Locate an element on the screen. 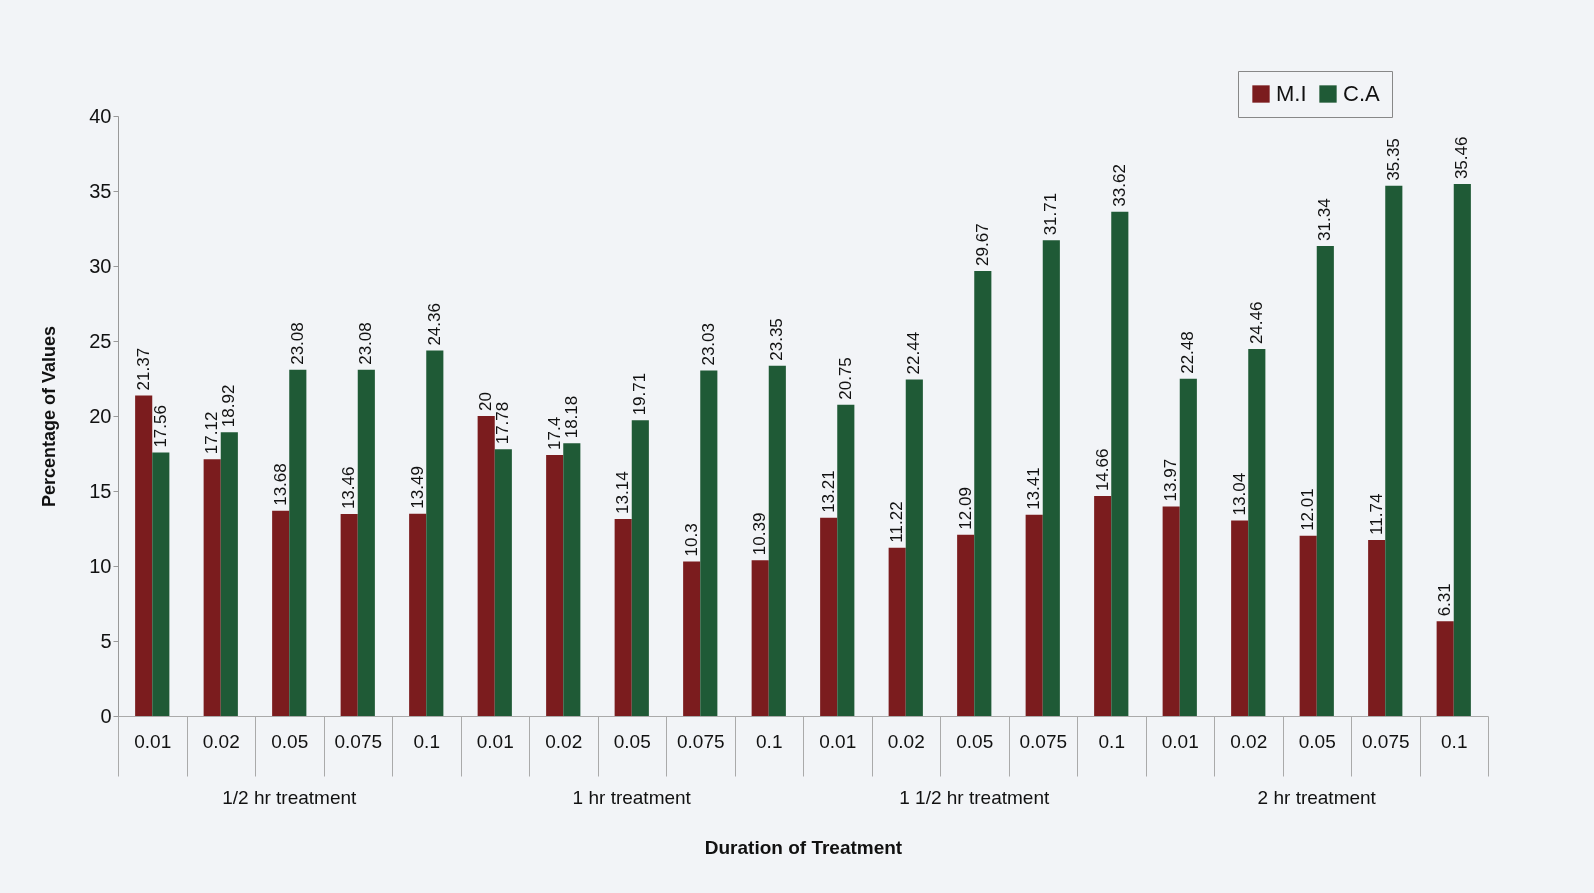 The image size is (1594, 893). data-label: 19.71 is located at coordinates (640, 394).